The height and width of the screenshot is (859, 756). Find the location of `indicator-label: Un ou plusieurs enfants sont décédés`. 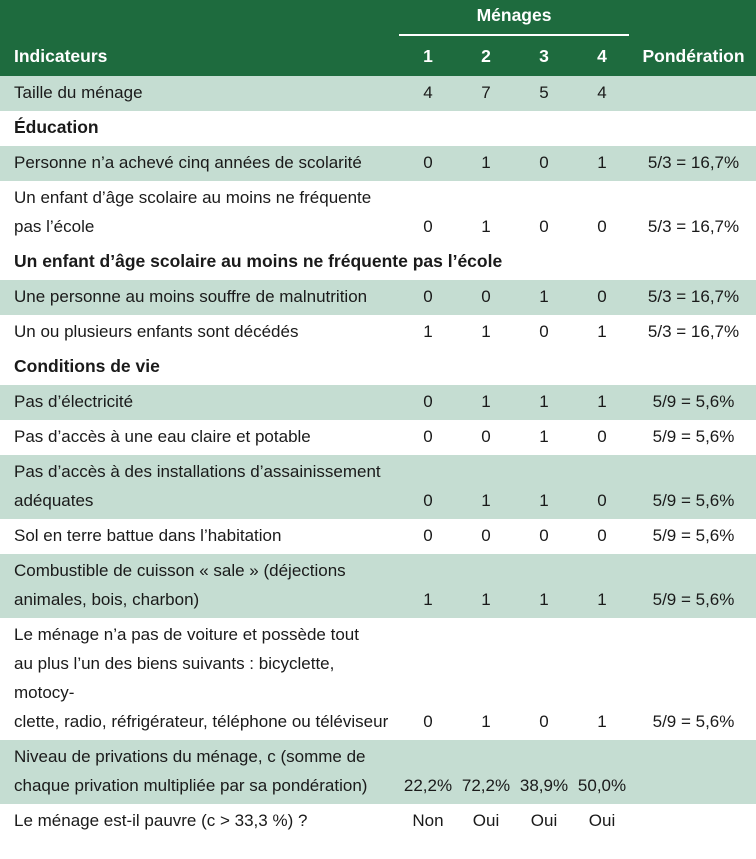

indicator-label: Un ou plusieurs enfants sont décédés is located at coordinates (156, 331).